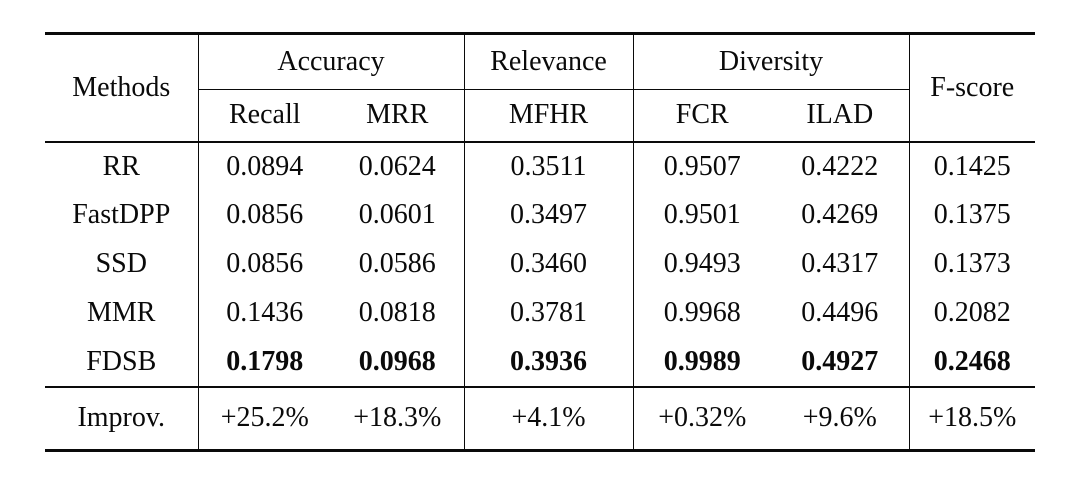  What do you see at coordinates (972, 165) in the screenshot?
I see `value-cell: 0.1425` at bounding box center [972, 165].